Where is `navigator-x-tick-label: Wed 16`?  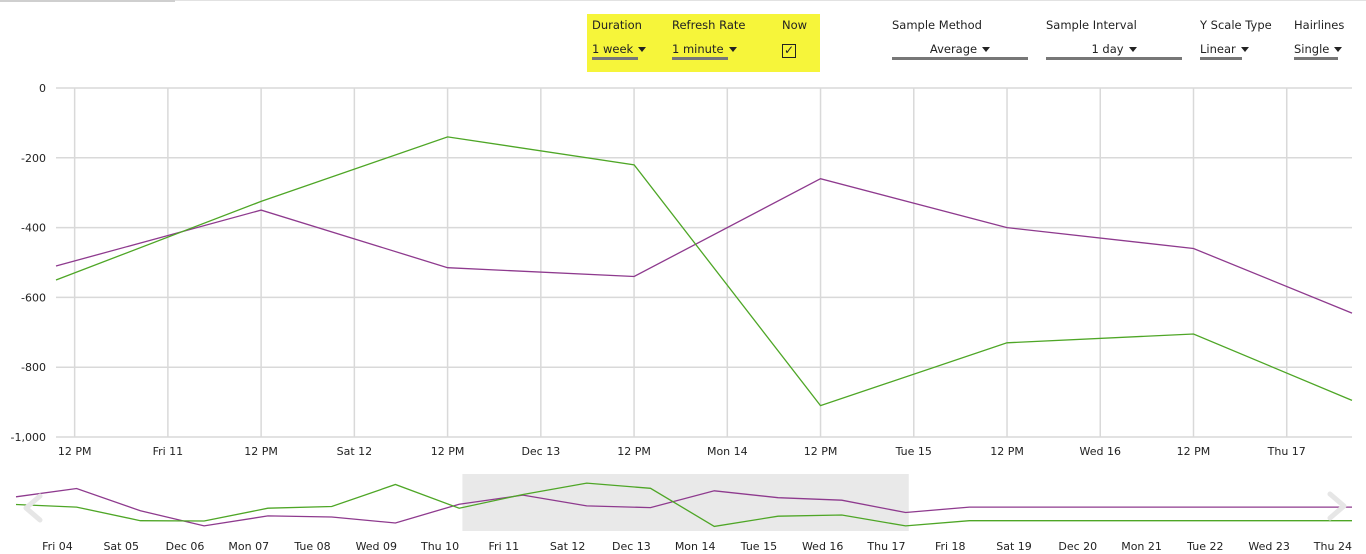
navigator-x-tick-label: Wed 16 is located at coordinates (822, 546).